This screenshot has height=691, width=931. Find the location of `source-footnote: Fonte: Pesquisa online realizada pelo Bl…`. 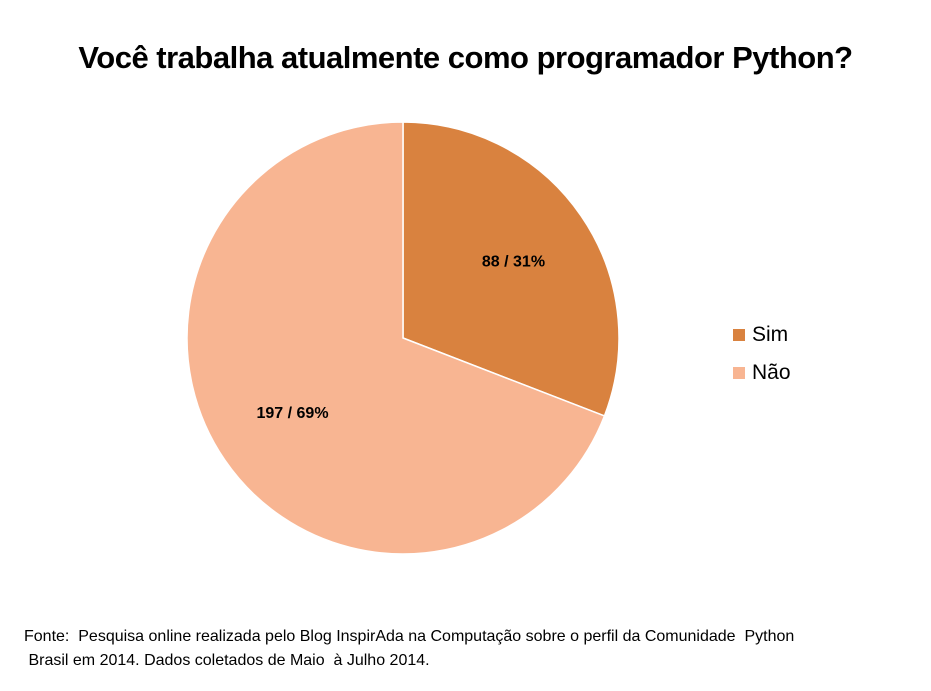

source-footnote: Fonte: Pesquisa online realizada pelo Bl… is located at coordinates (469, 649).